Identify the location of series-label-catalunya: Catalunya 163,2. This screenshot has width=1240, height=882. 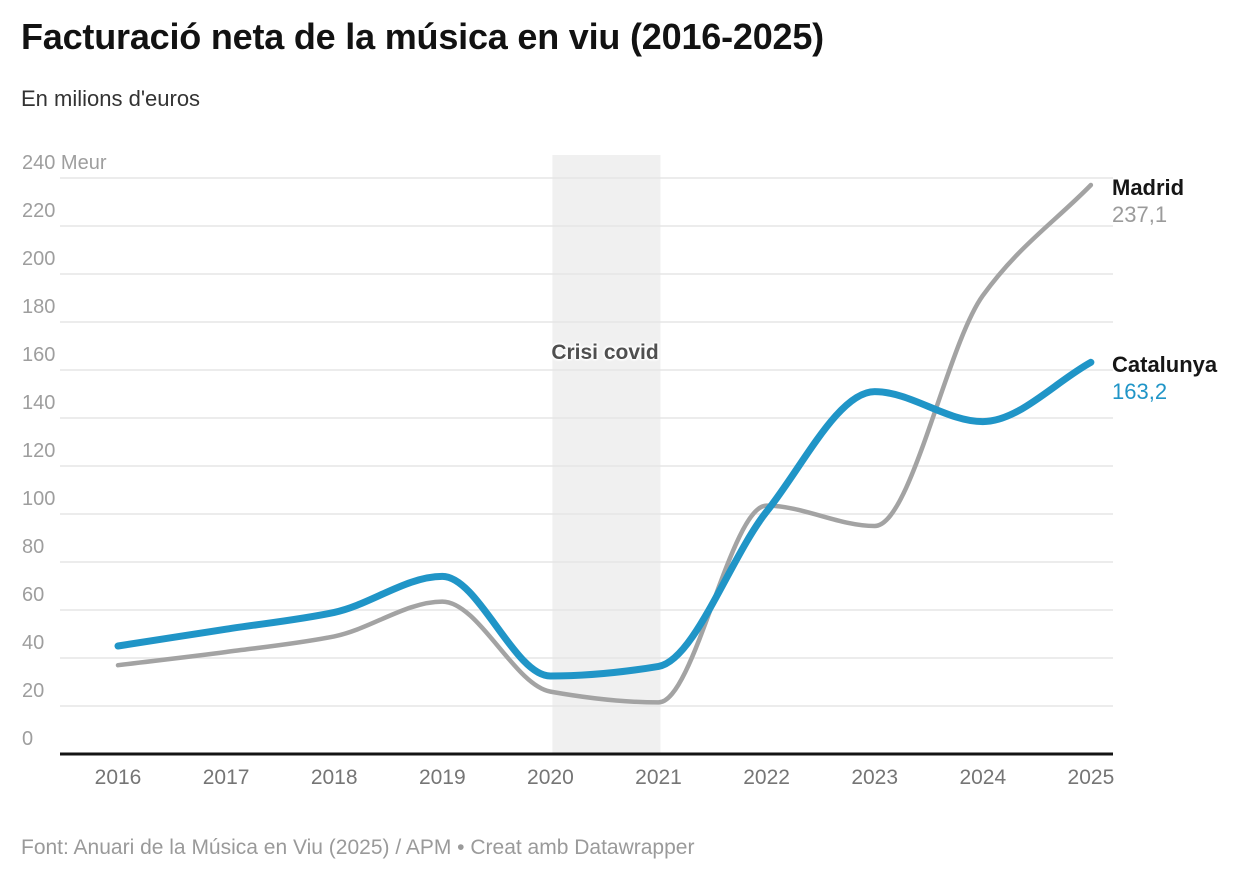
(1164, 378).